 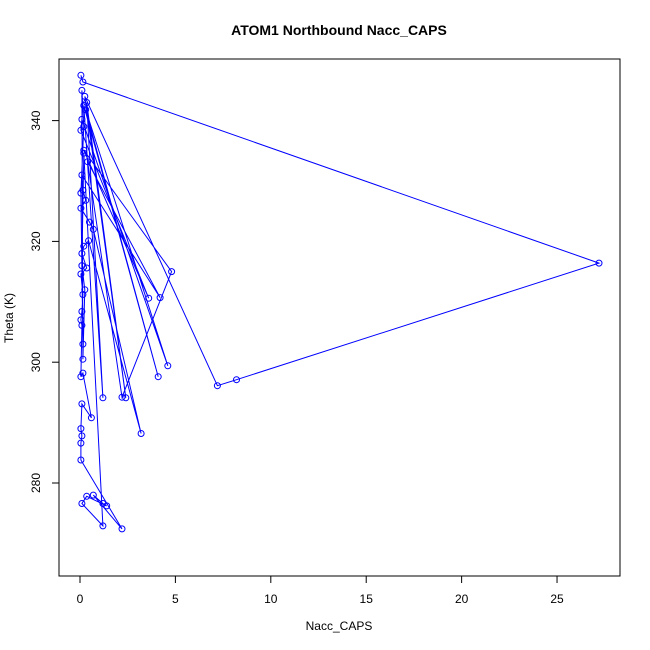 I want to click on y-axis-label: Theta (K), so click(x=9, y=318).